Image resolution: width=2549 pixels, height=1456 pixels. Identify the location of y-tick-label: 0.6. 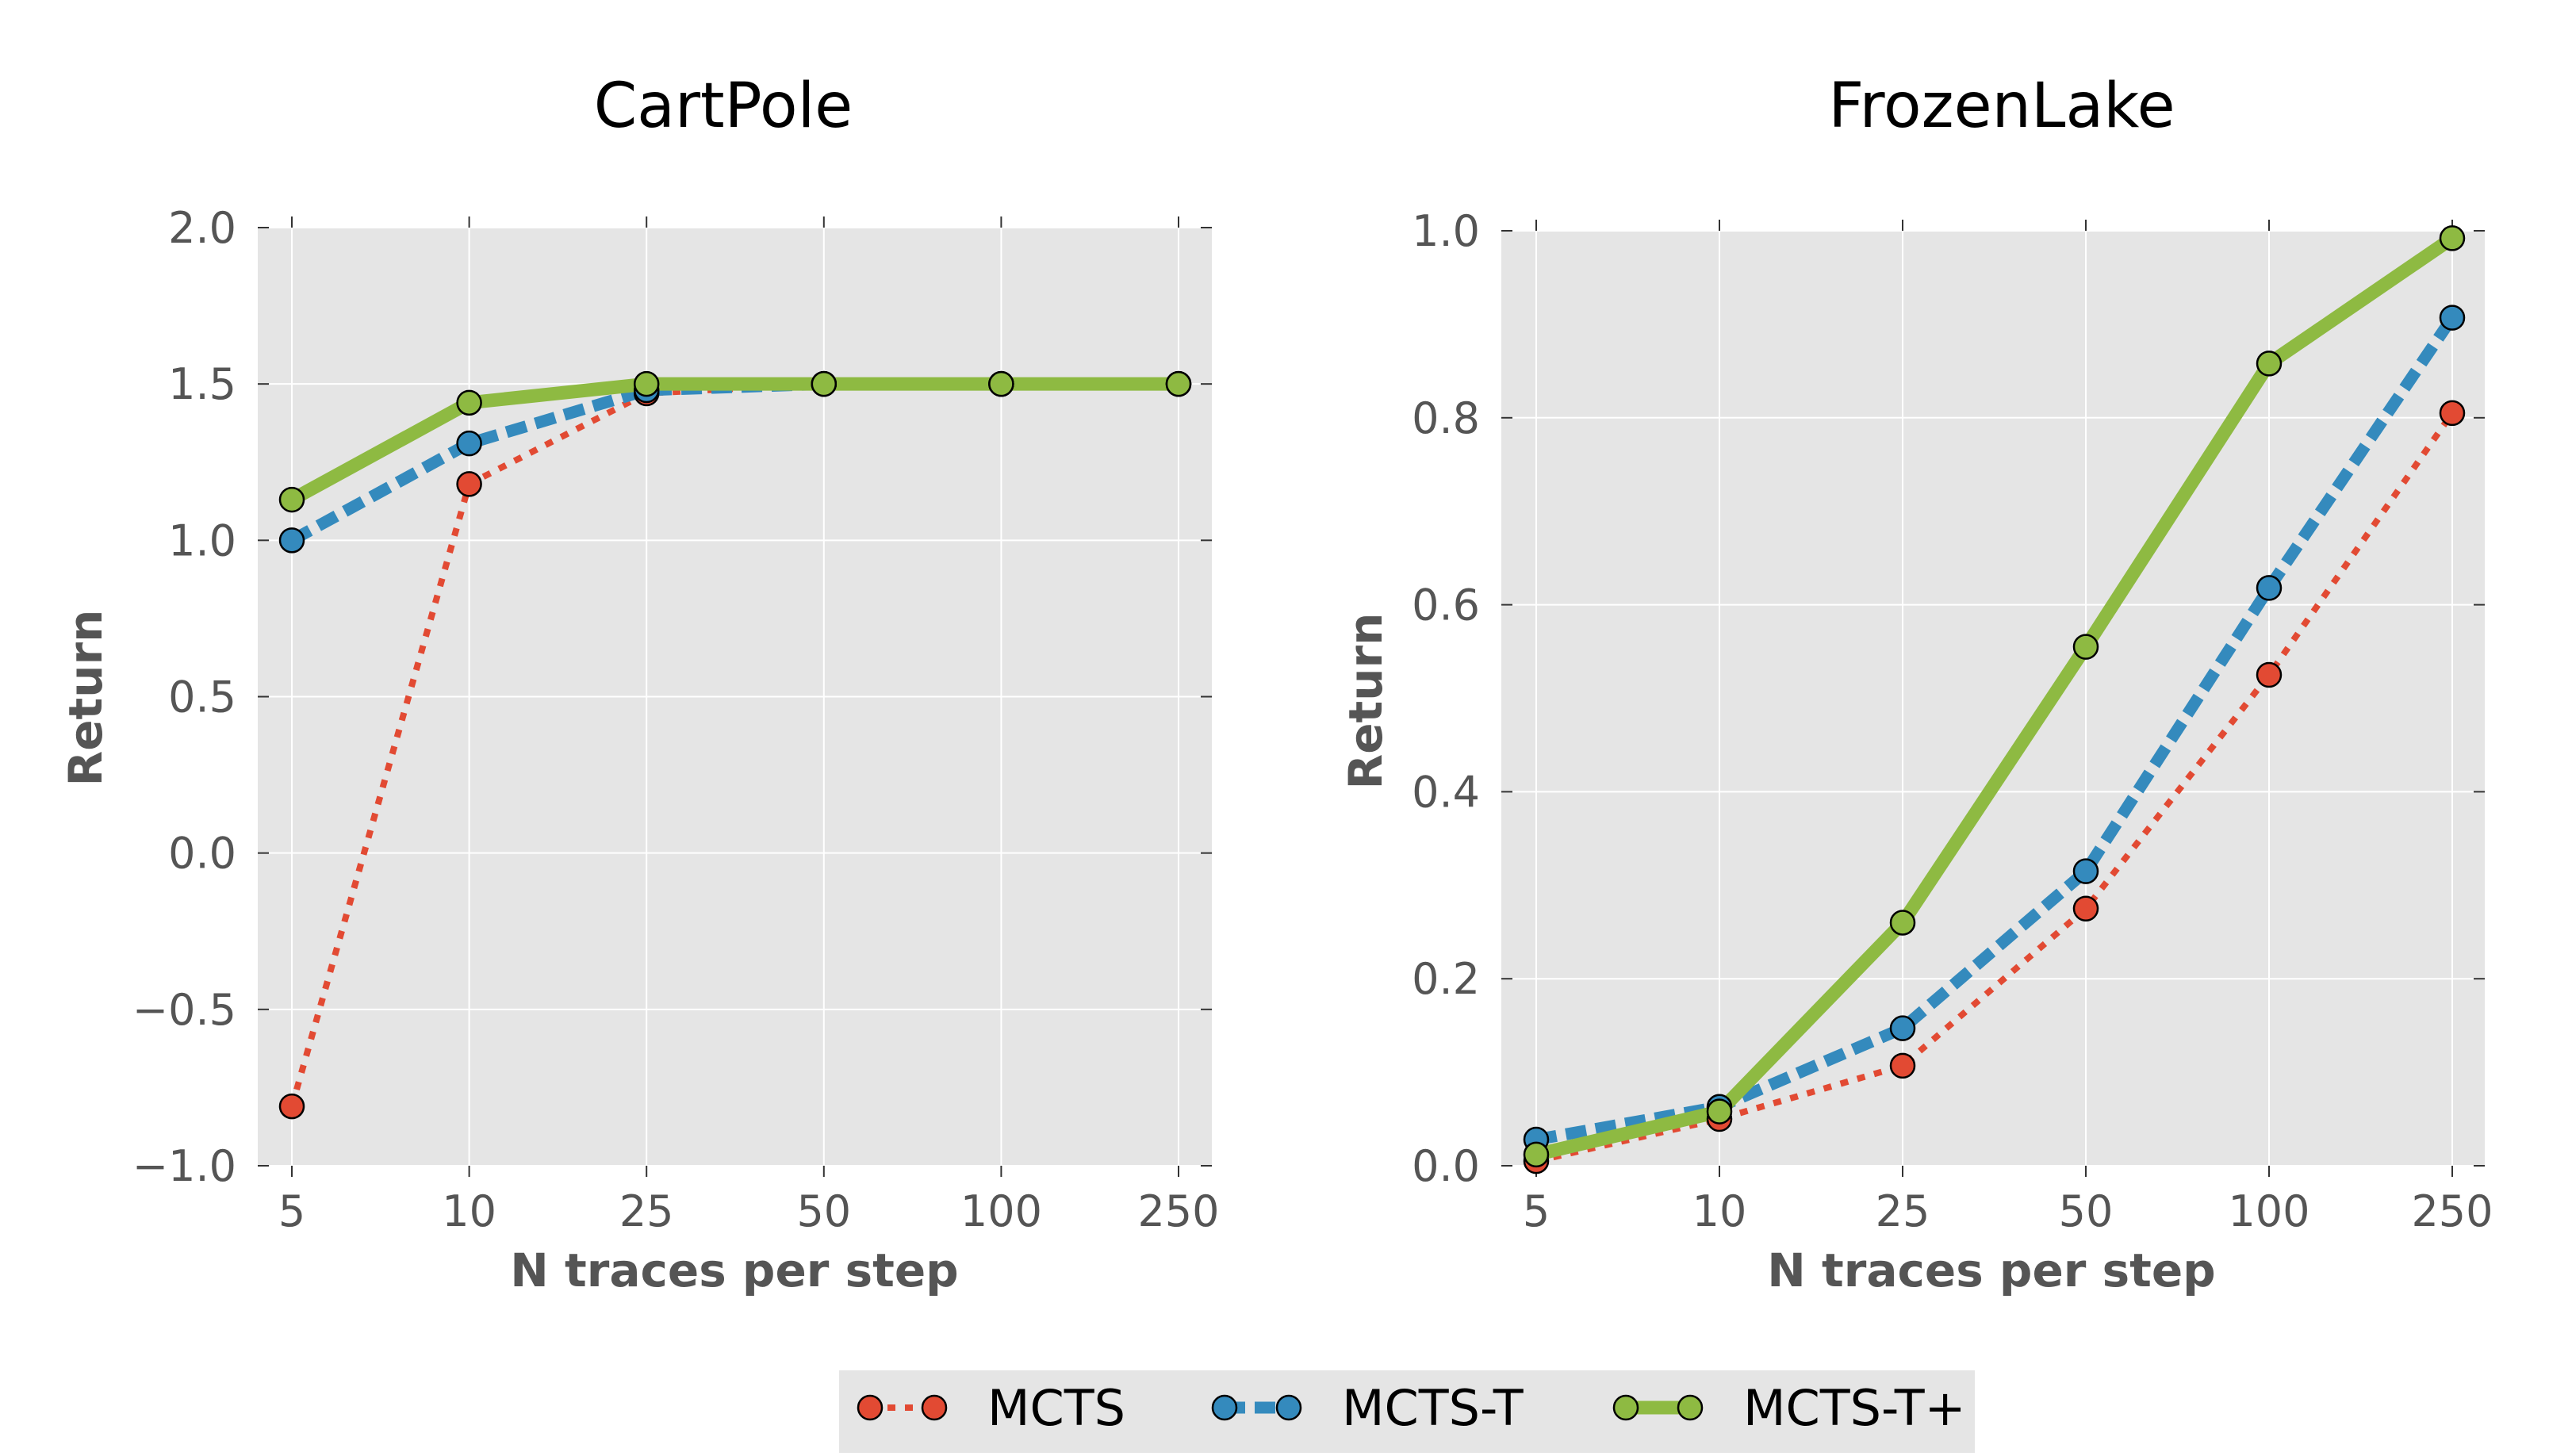
(1446, 605).